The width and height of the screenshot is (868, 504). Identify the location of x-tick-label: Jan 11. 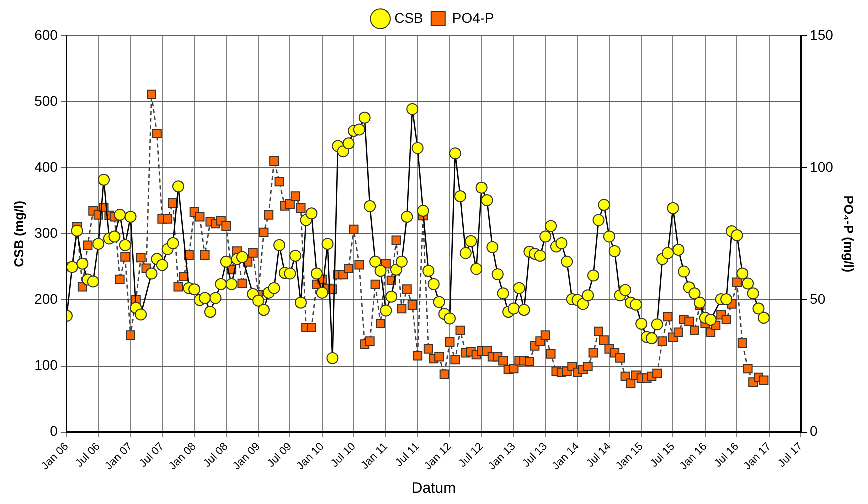
(374, 456).